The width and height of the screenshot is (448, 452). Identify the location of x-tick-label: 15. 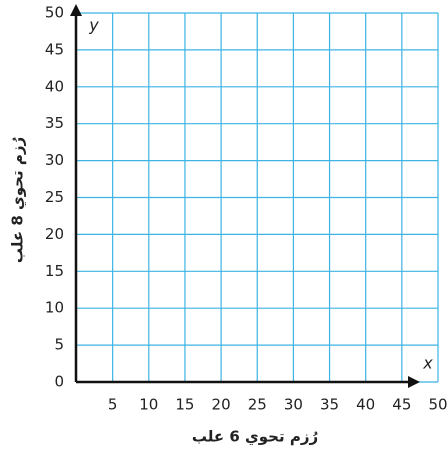
(184, 405).